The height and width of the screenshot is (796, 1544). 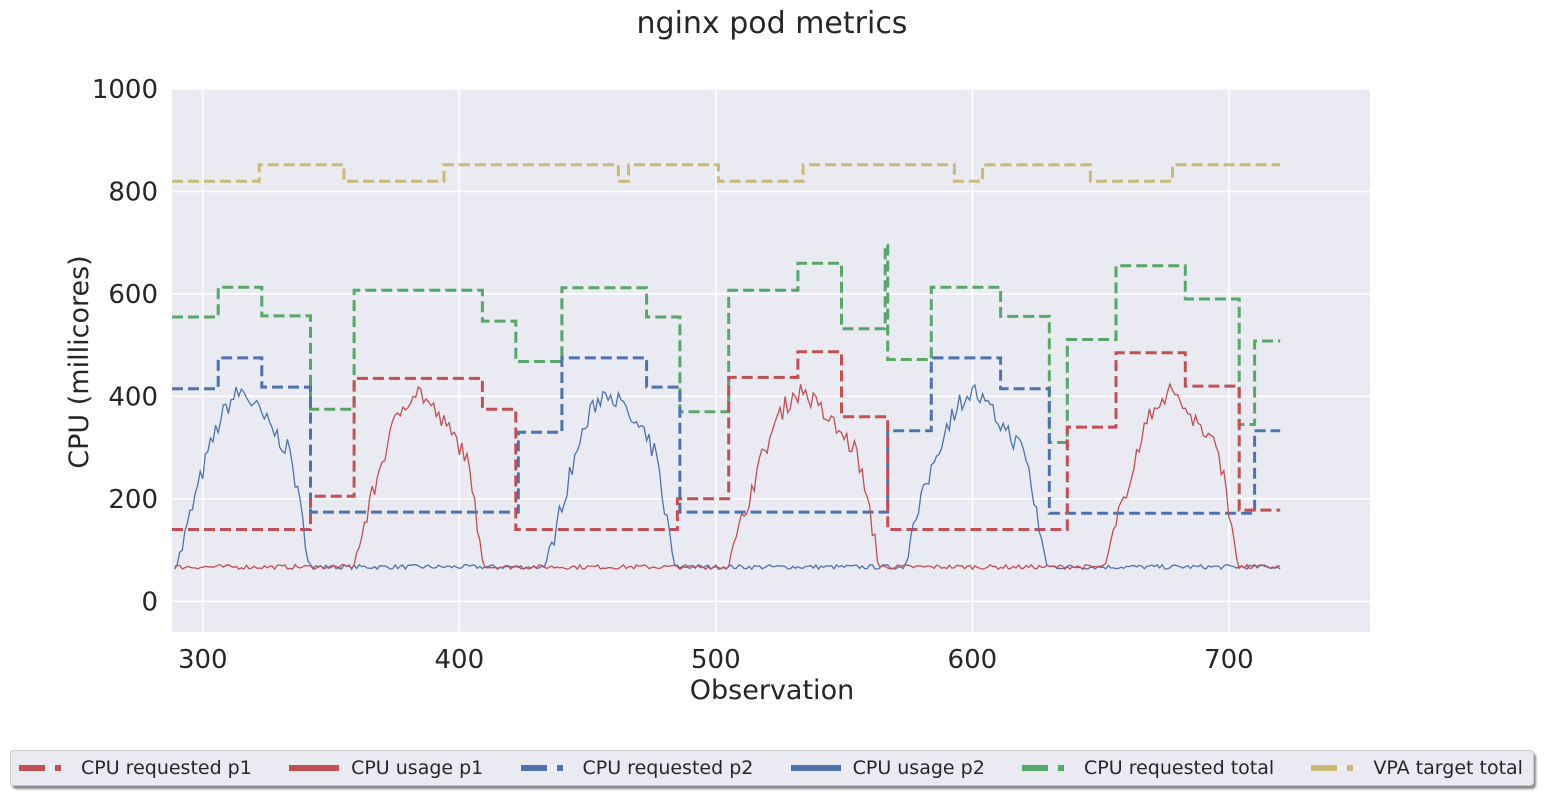 What do you see at coordinates (133, 500) in the screenshot?
I see `y-tick-label: 200` at bounding box center [133, 500].